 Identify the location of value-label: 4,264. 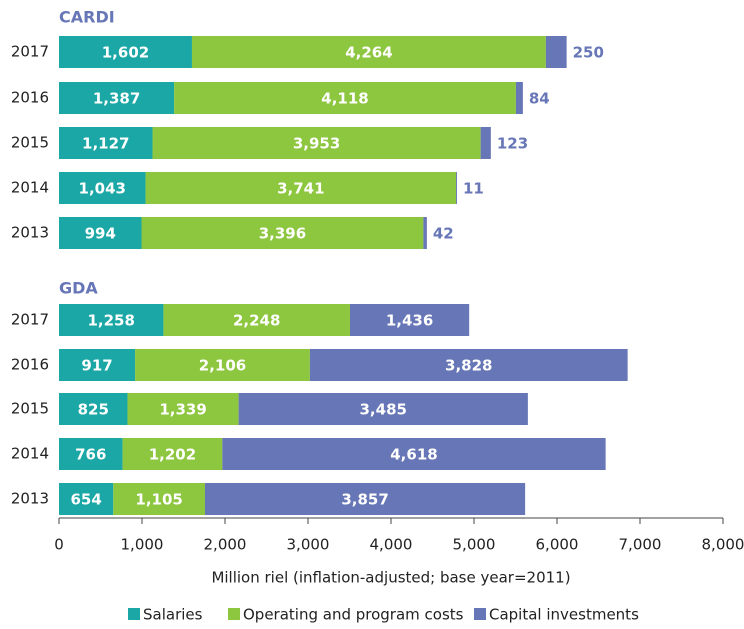
(368, 53).